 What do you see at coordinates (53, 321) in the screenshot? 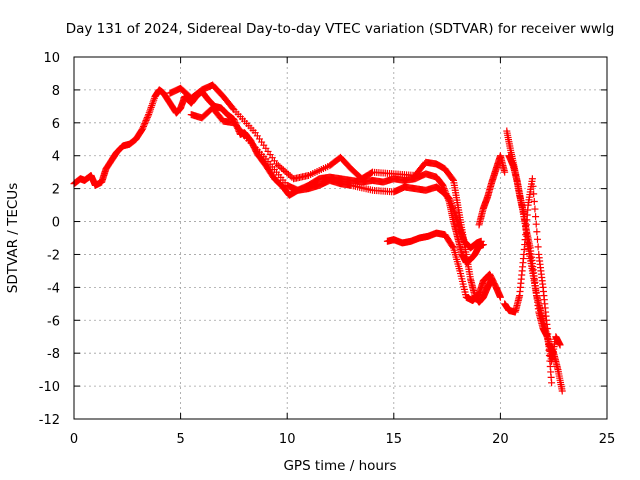
I see `y-tick-label: -6` at bounding box center [53, 321].